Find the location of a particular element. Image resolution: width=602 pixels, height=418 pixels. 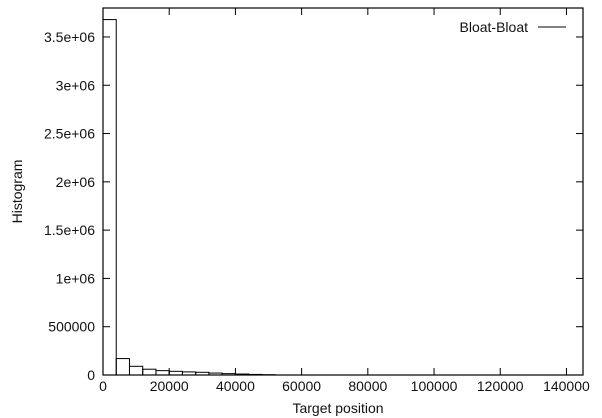

y-tick-label: 500000 is located at coordinates (71, 327).